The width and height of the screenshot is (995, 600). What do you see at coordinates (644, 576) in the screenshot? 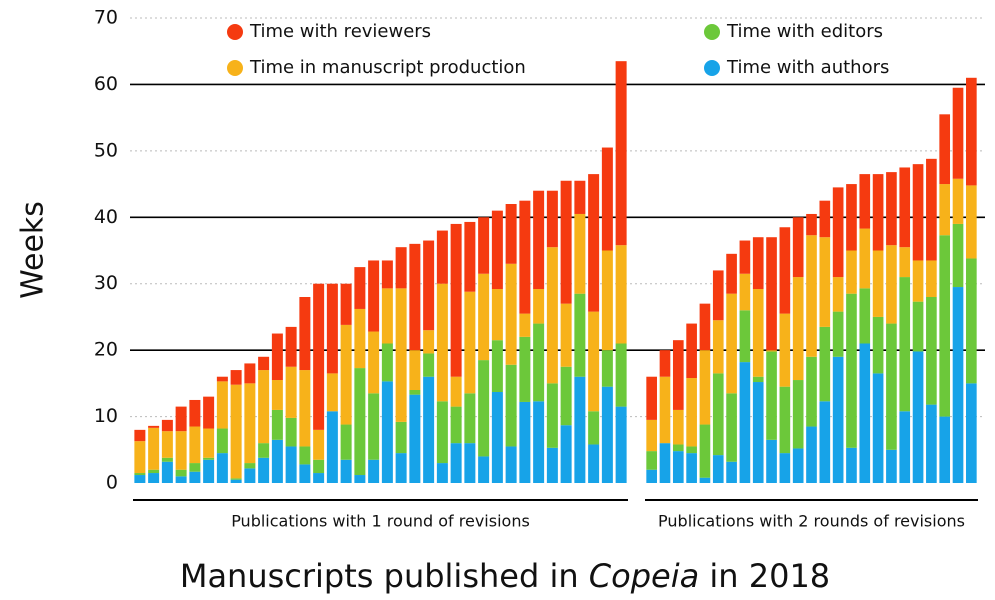
I see `title-part: Copeia` at bounding box center [644, 576].